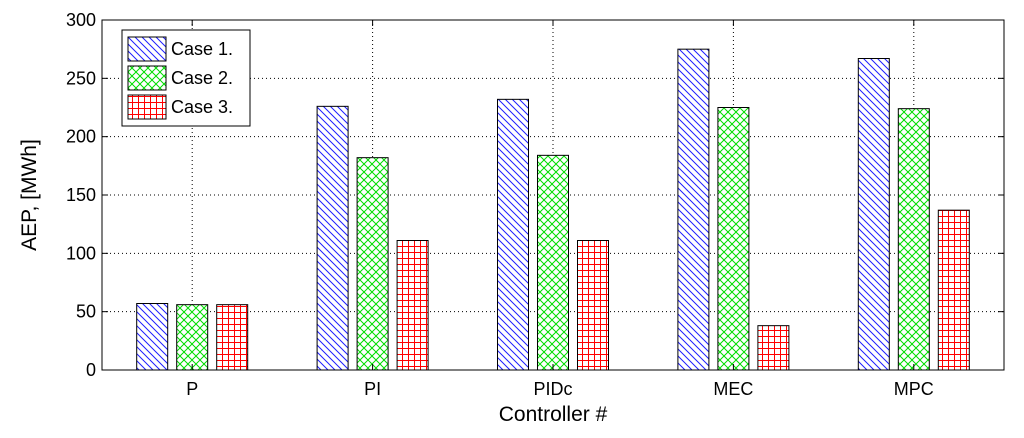 The width and height of the screenshot is (1024, 438). I want to click on bar-case-1-mpc, so click(873, 214).